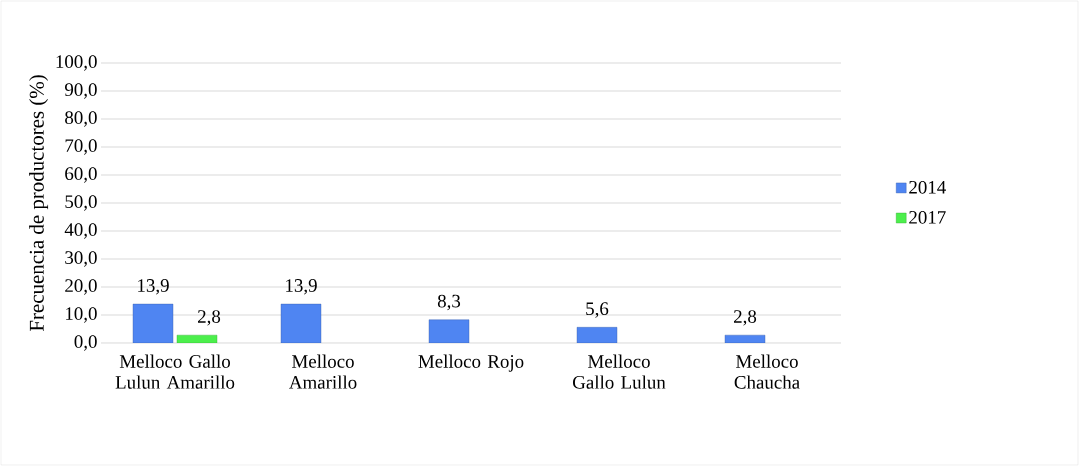 The width and height of the screenshot is (1079, 466). I want to click on y-tick-label: 20,0, so click(81, 287).